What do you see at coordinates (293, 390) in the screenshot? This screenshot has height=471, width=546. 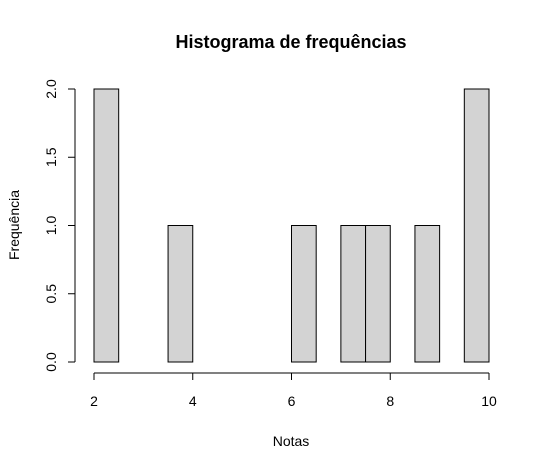 I see `x-axis: 2 4 6 8 10` at bounding box center [293, 390].